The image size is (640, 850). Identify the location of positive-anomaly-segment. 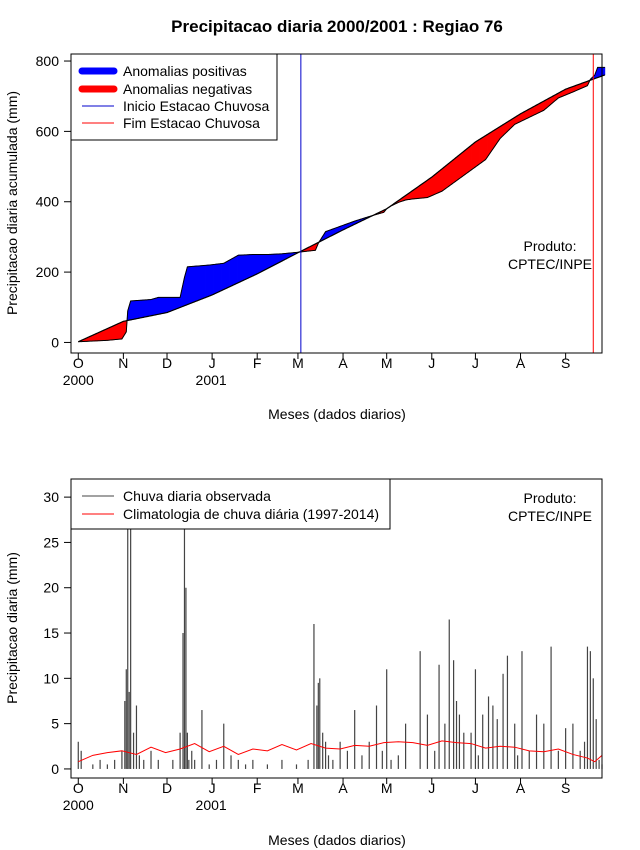
(604, 71).